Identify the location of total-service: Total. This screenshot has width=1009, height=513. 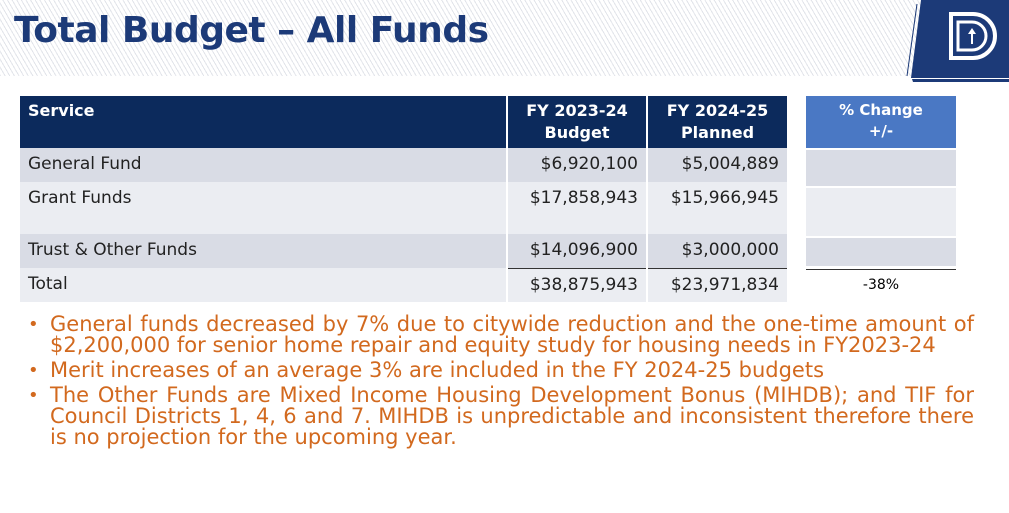
(263, 285).